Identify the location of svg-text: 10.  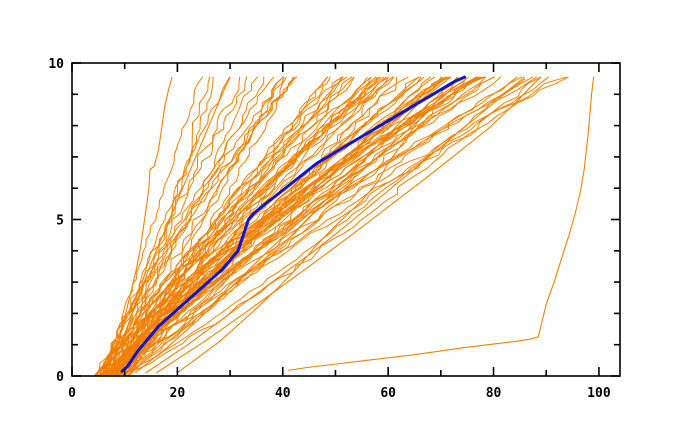
(56, 64).